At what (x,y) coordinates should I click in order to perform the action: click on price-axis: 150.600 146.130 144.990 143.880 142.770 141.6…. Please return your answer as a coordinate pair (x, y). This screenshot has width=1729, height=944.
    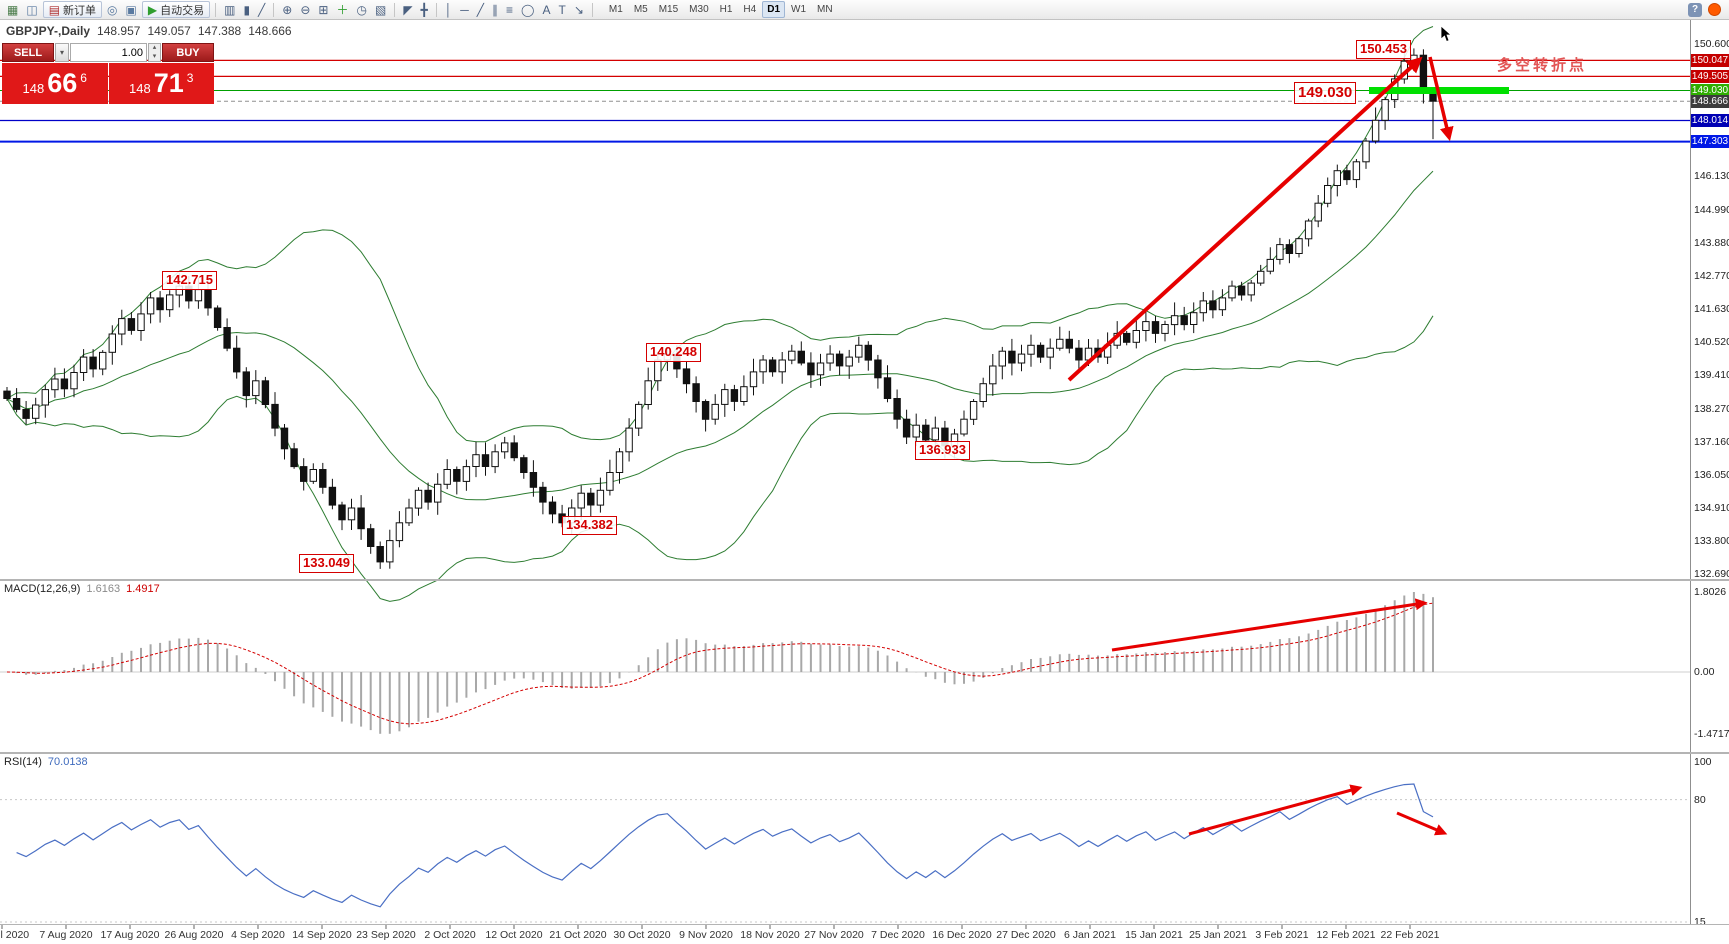
    Looking at the image, I should click on (1710, 472).